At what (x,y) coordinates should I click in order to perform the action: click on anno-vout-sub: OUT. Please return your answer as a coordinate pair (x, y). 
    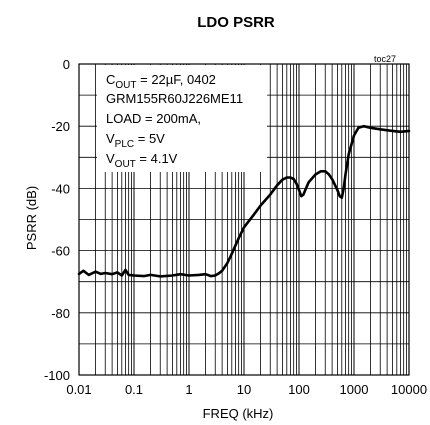
    Looking at the image, I should click on (125, 164).